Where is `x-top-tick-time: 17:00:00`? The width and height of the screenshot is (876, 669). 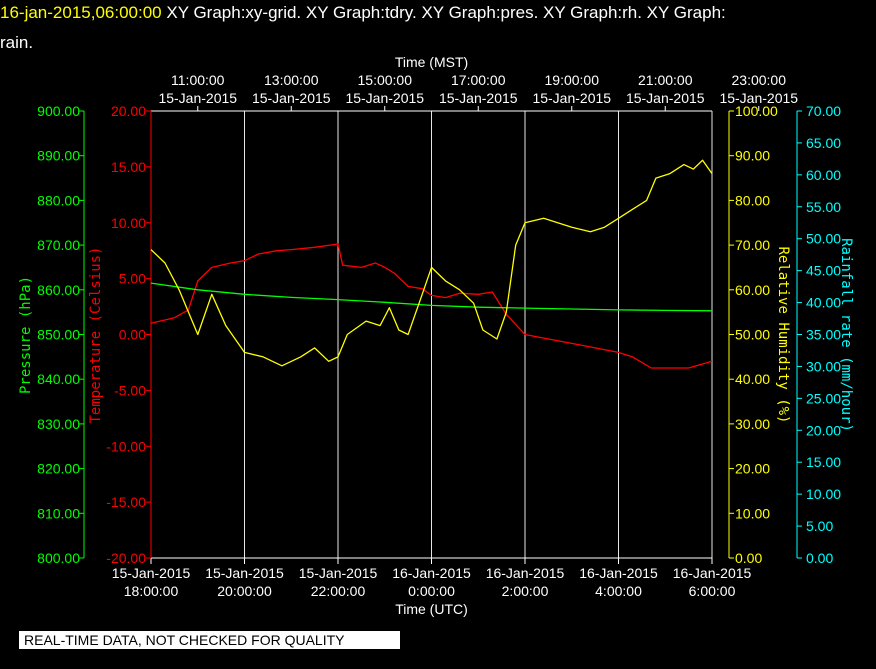
x-top-tick-time: 17:00:00 is located at coordinates (478, 80).